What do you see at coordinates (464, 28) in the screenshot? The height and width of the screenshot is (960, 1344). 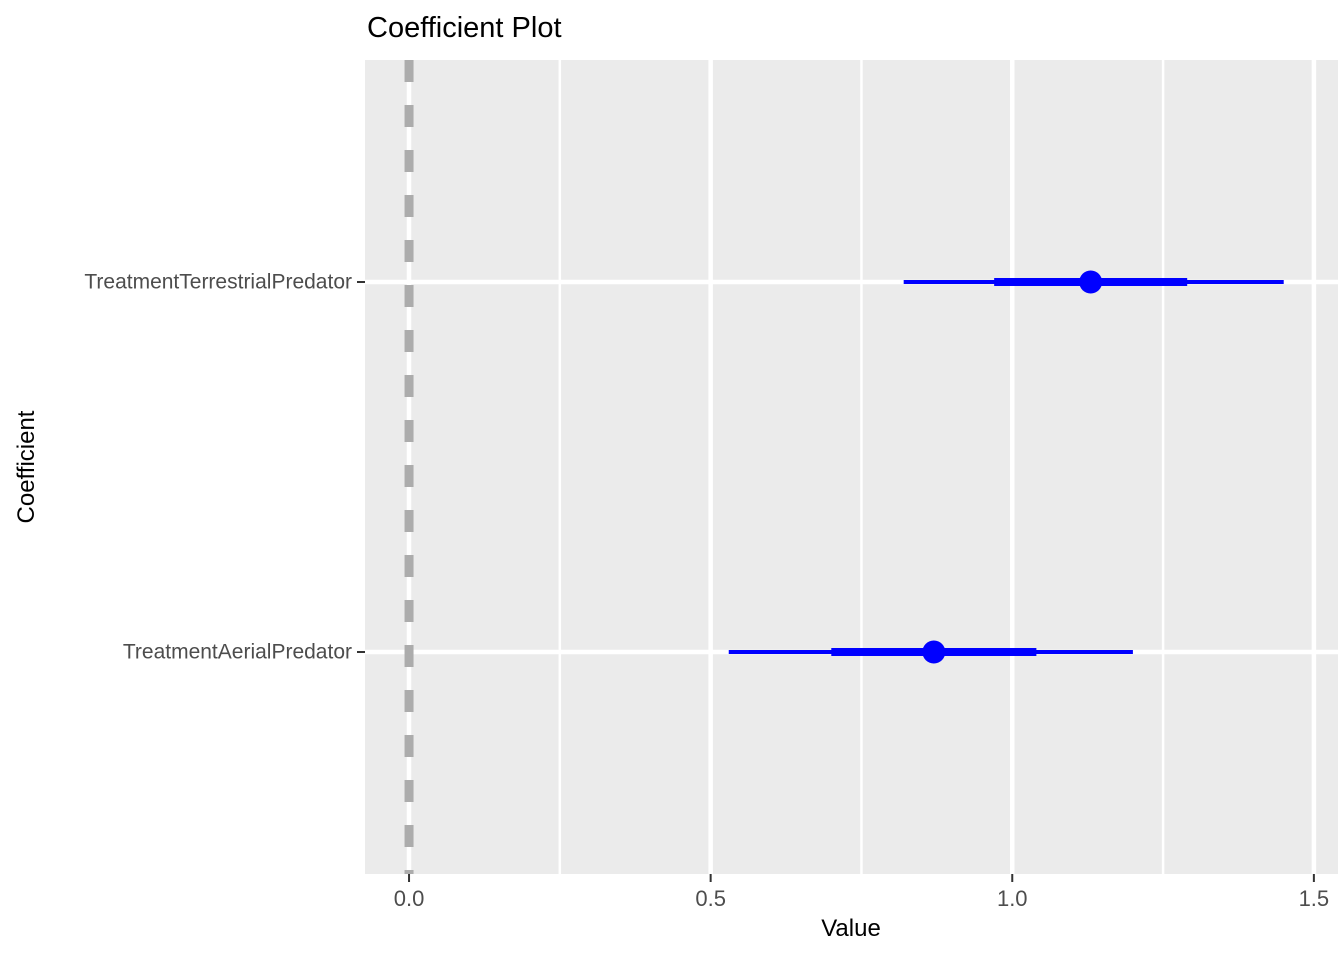 I see `chart-title: Coefficient Plot` at bounding box center [464, 28].